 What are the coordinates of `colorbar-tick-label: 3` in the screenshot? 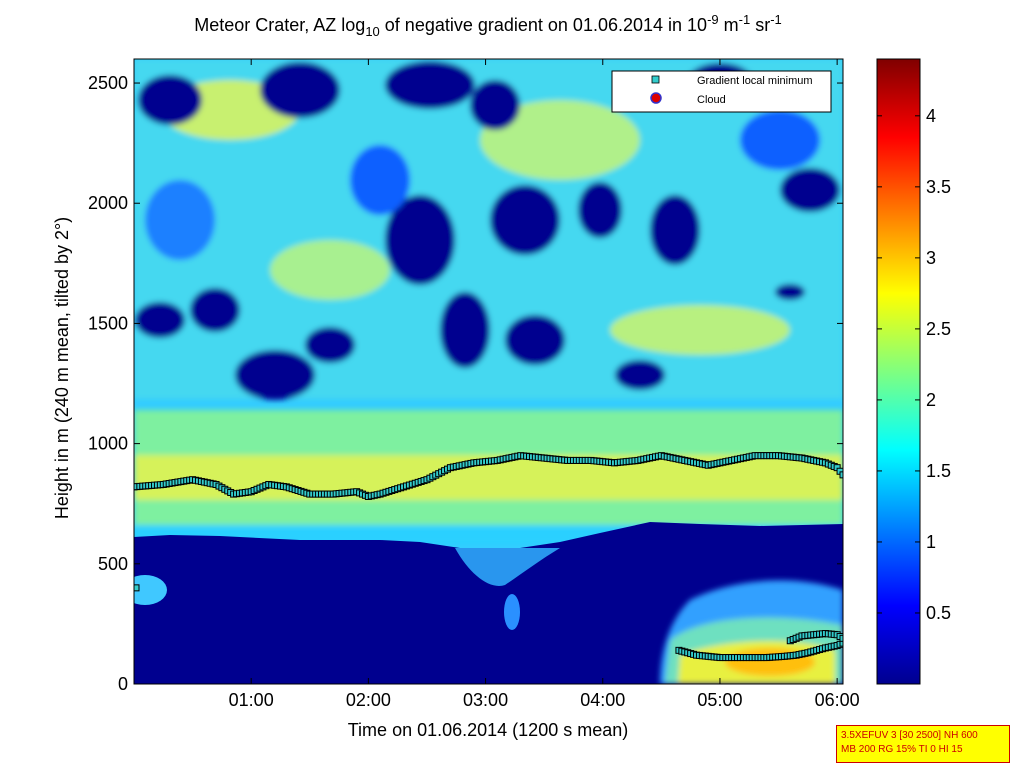 It's located at (931, 258).